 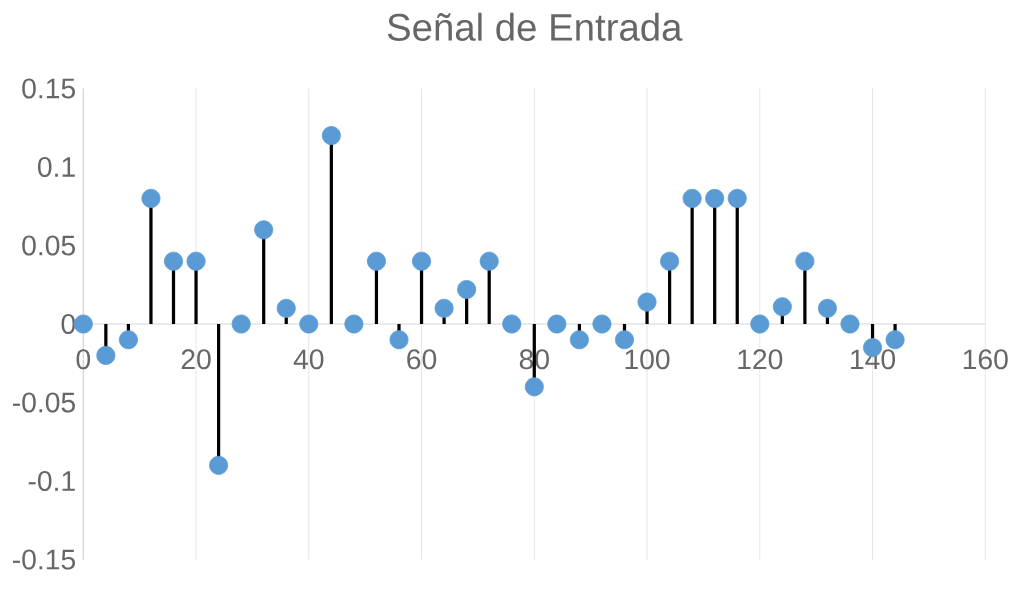 What do you see at coordinates (44, 559) in the screenshot?
I see `y-tick-label: -0.15` at bounding box center [44, 559].